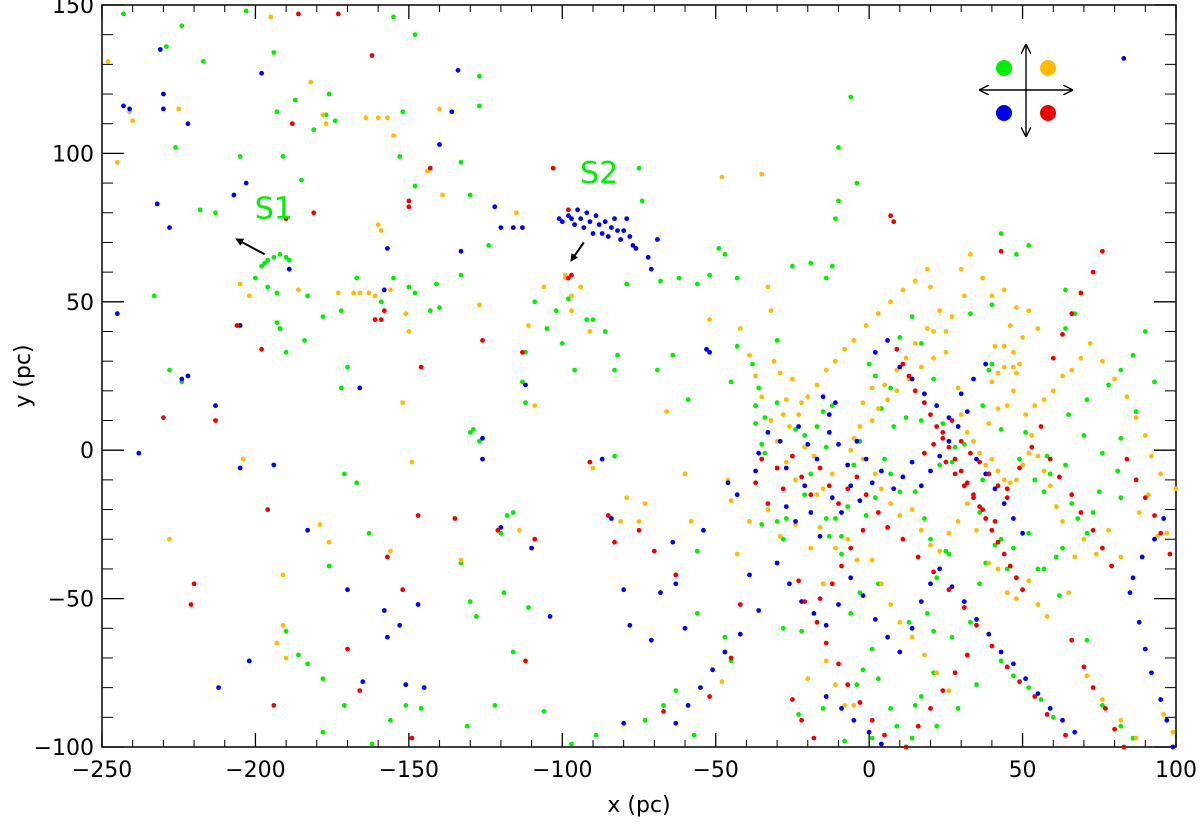  I want to click on legend-quadrant-dot, so click(1004, 113).